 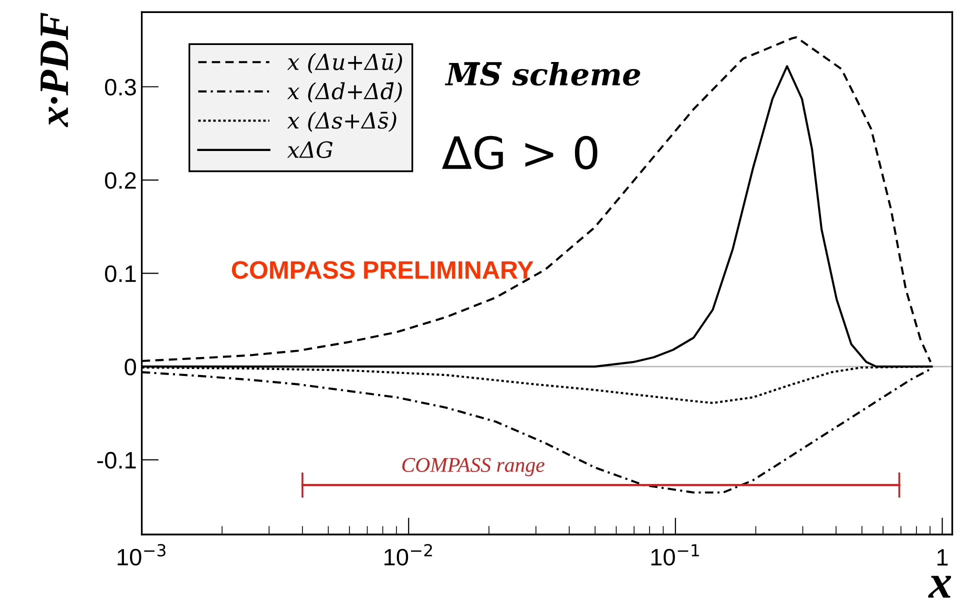 I want to click on x-tick-label: 10$^{−2}$, so click(x=408, y=555).